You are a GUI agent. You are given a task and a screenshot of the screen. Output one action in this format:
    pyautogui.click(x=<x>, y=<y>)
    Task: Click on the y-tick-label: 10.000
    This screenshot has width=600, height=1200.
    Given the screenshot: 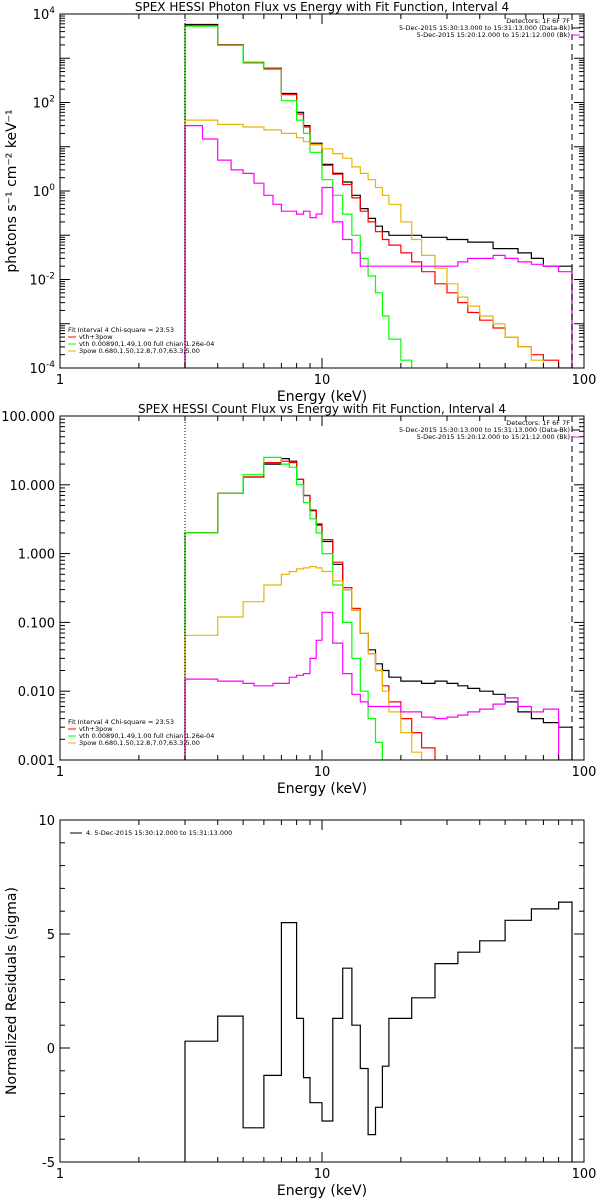 What is the action you would take?
    pyautogui.click(x=33, y=486)
    